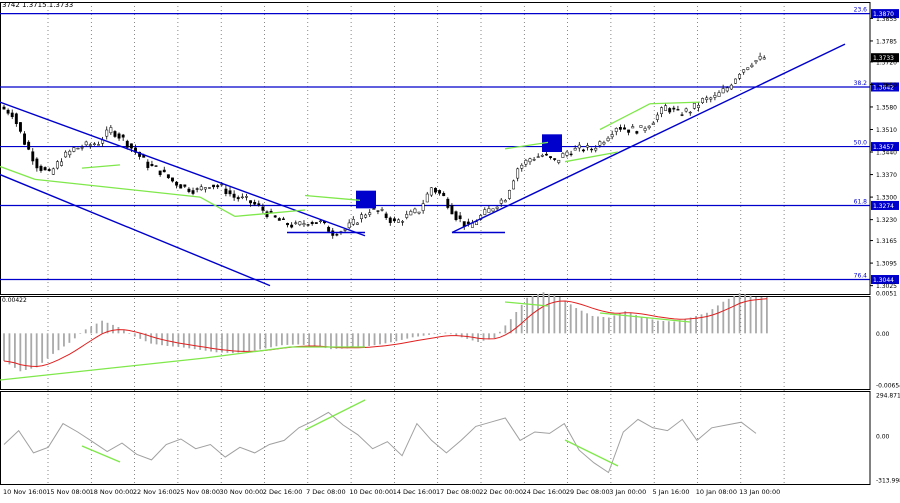 The image size is (900, 503). What do you see at coordinates (759, 492) in the screenshot?
I see `x-tick-label: 13 Jan 00:00` at bounding box center [759, 492].